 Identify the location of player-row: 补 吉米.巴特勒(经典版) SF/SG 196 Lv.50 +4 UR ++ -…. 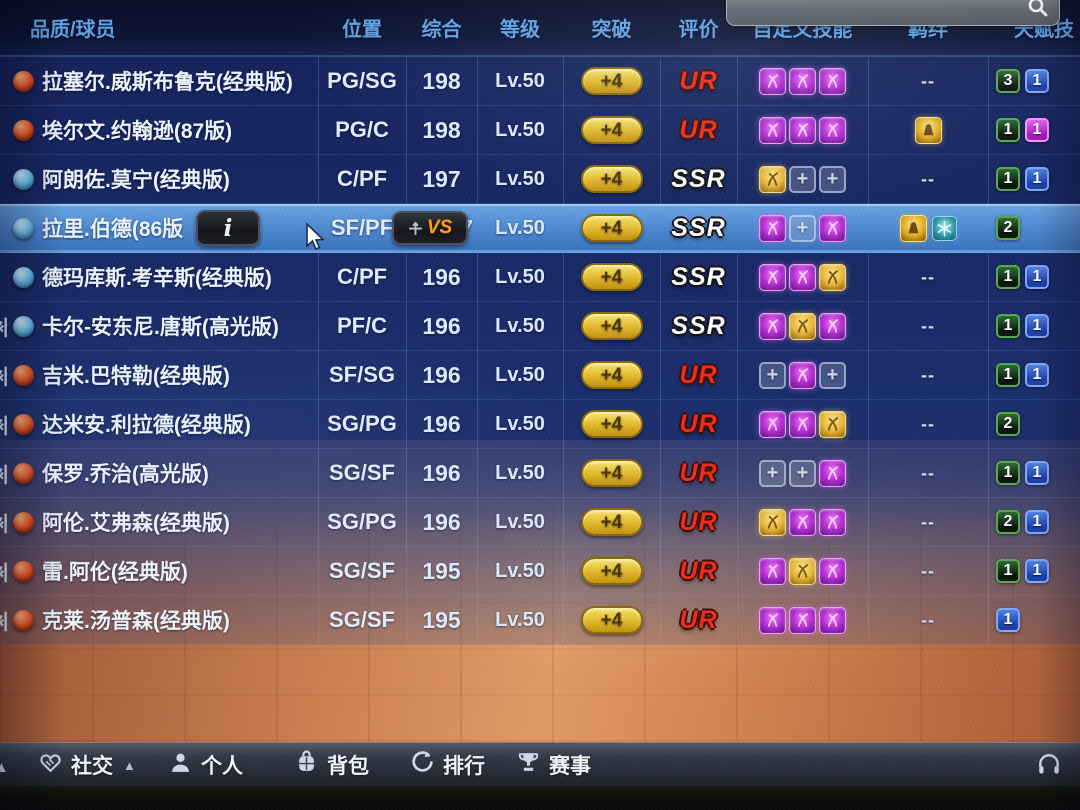
(540, 375).